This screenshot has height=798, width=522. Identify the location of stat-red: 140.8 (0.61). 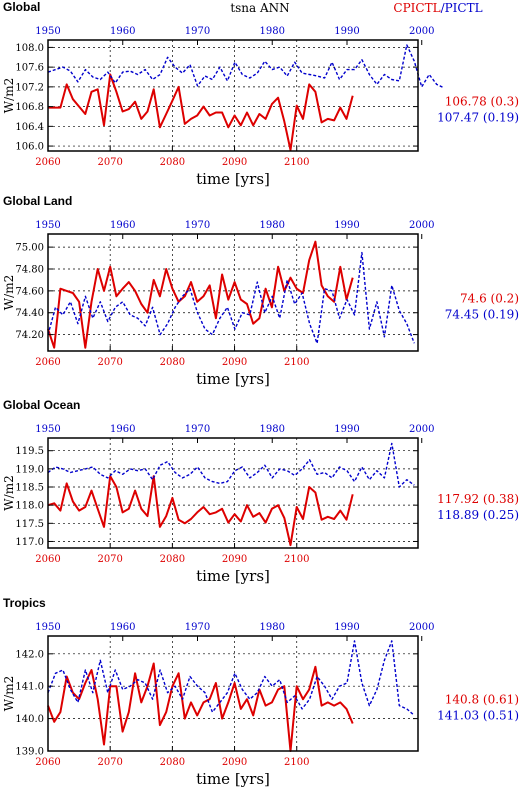
(482, 700).